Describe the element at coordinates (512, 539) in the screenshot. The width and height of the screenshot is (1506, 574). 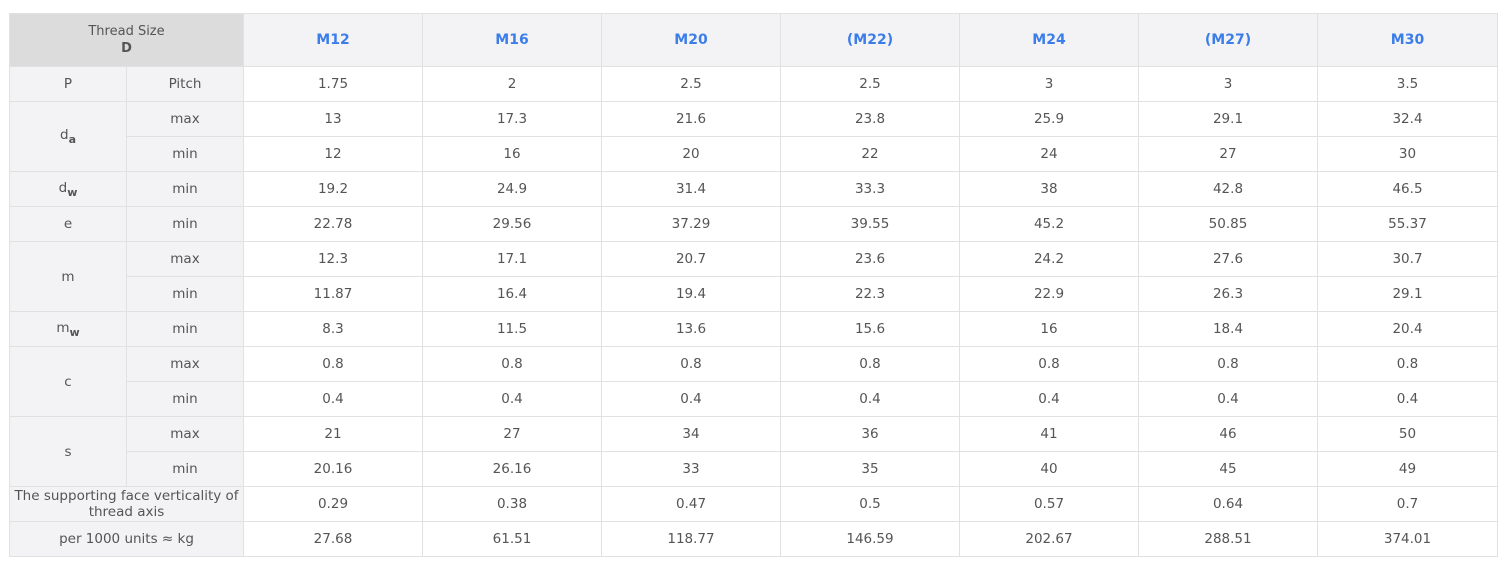
I see `table-cell: 61.51` at that location.